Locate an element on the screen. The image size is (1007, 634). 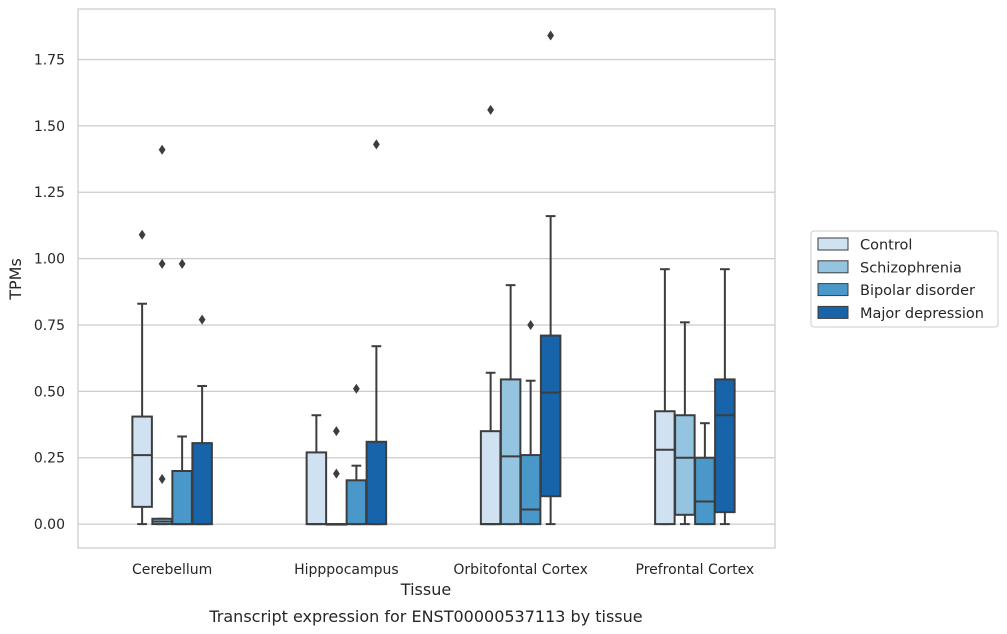
y-tick-label: 1.25 is located at coordinates (49, 193).